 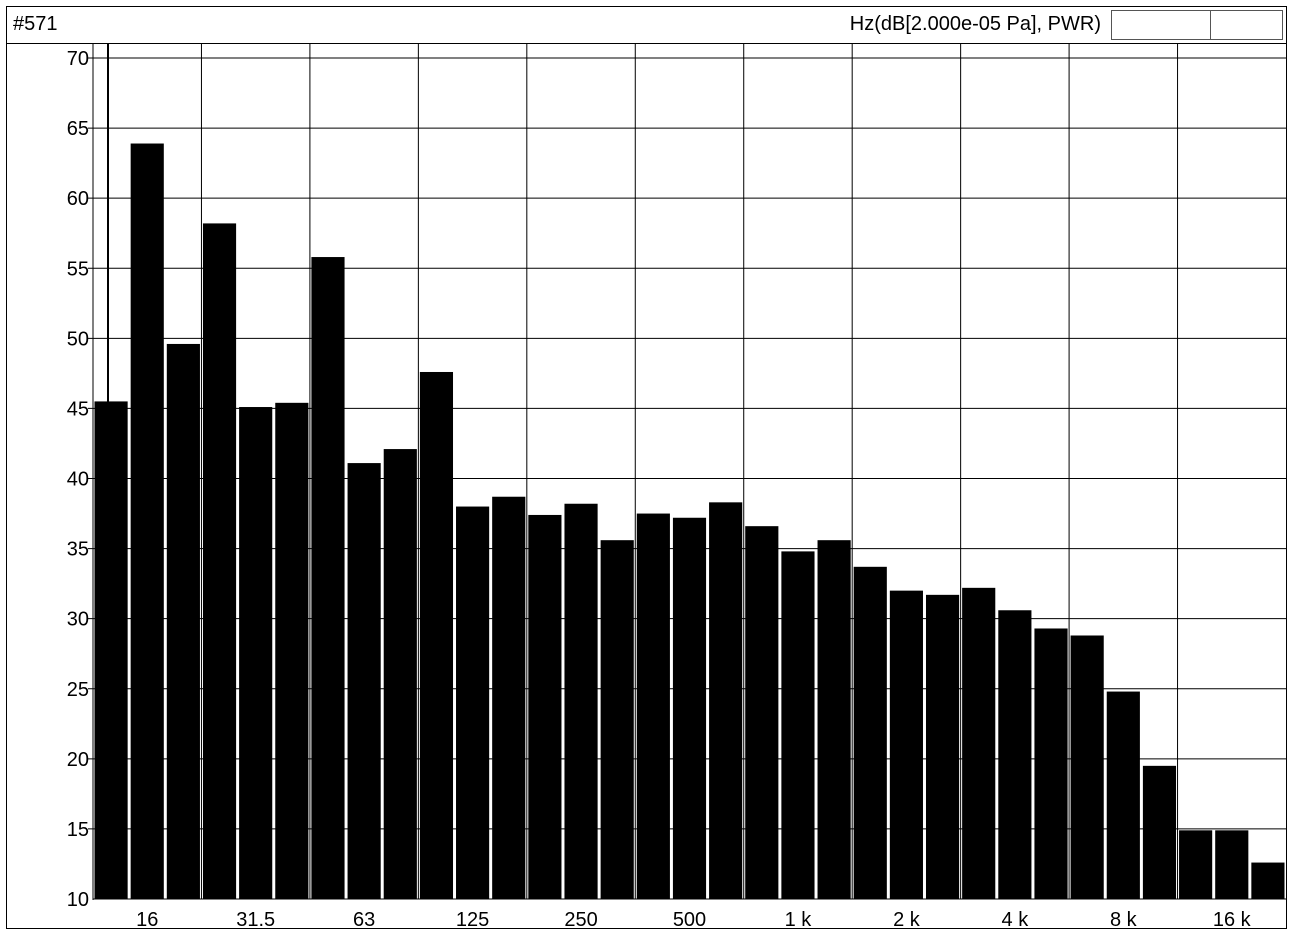 I want to click on y-tick-label: 20, so click(x=78, y=760).